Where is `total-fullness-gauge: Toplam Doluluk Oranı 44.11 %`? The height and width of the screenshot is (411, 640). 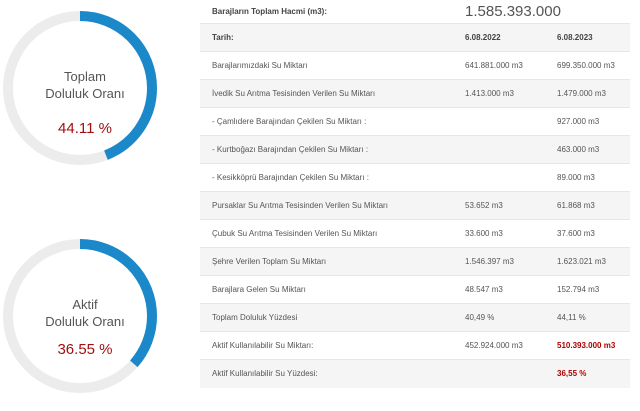
total-fullness-gauge: Toplam Doluluk Oranı 44.11 % is located at coordinates (85, 87).